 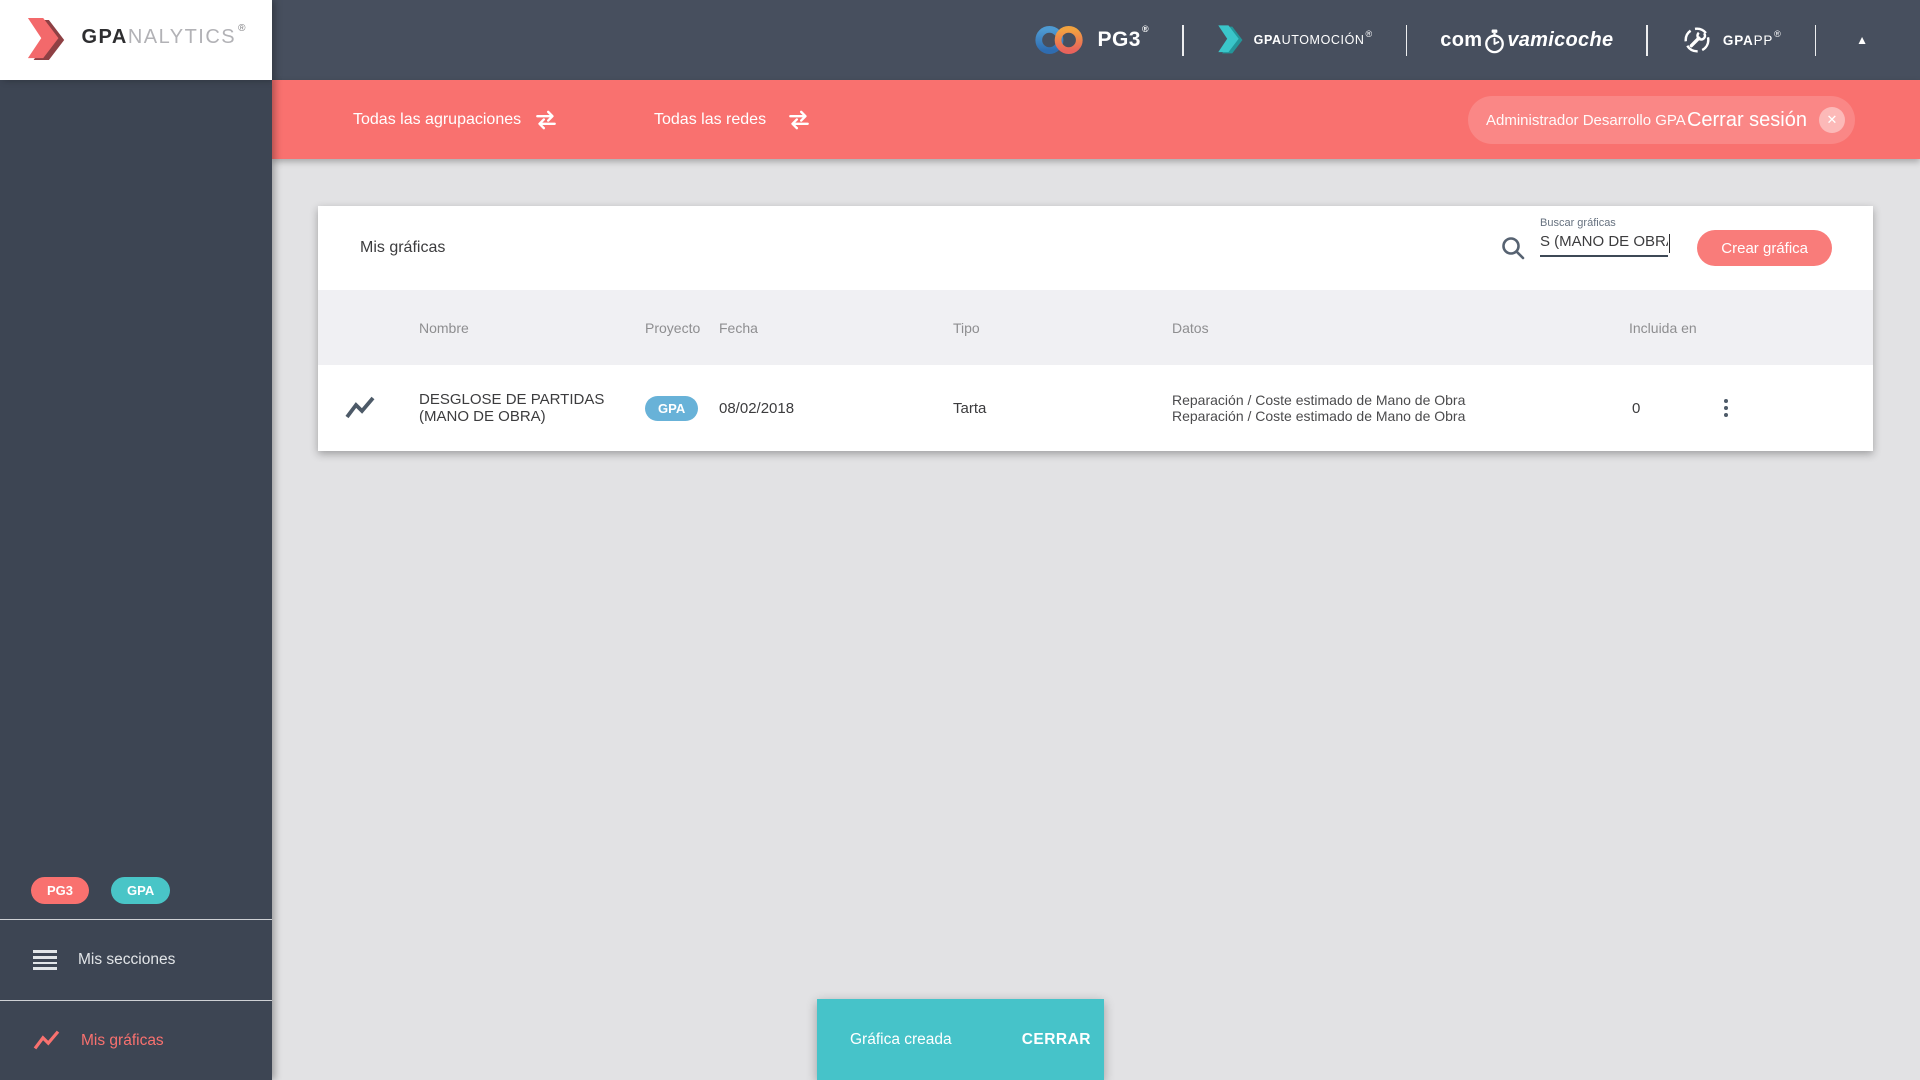 I want to click on gpautomocion-arrow-icon, so click(x=1230, y=39).